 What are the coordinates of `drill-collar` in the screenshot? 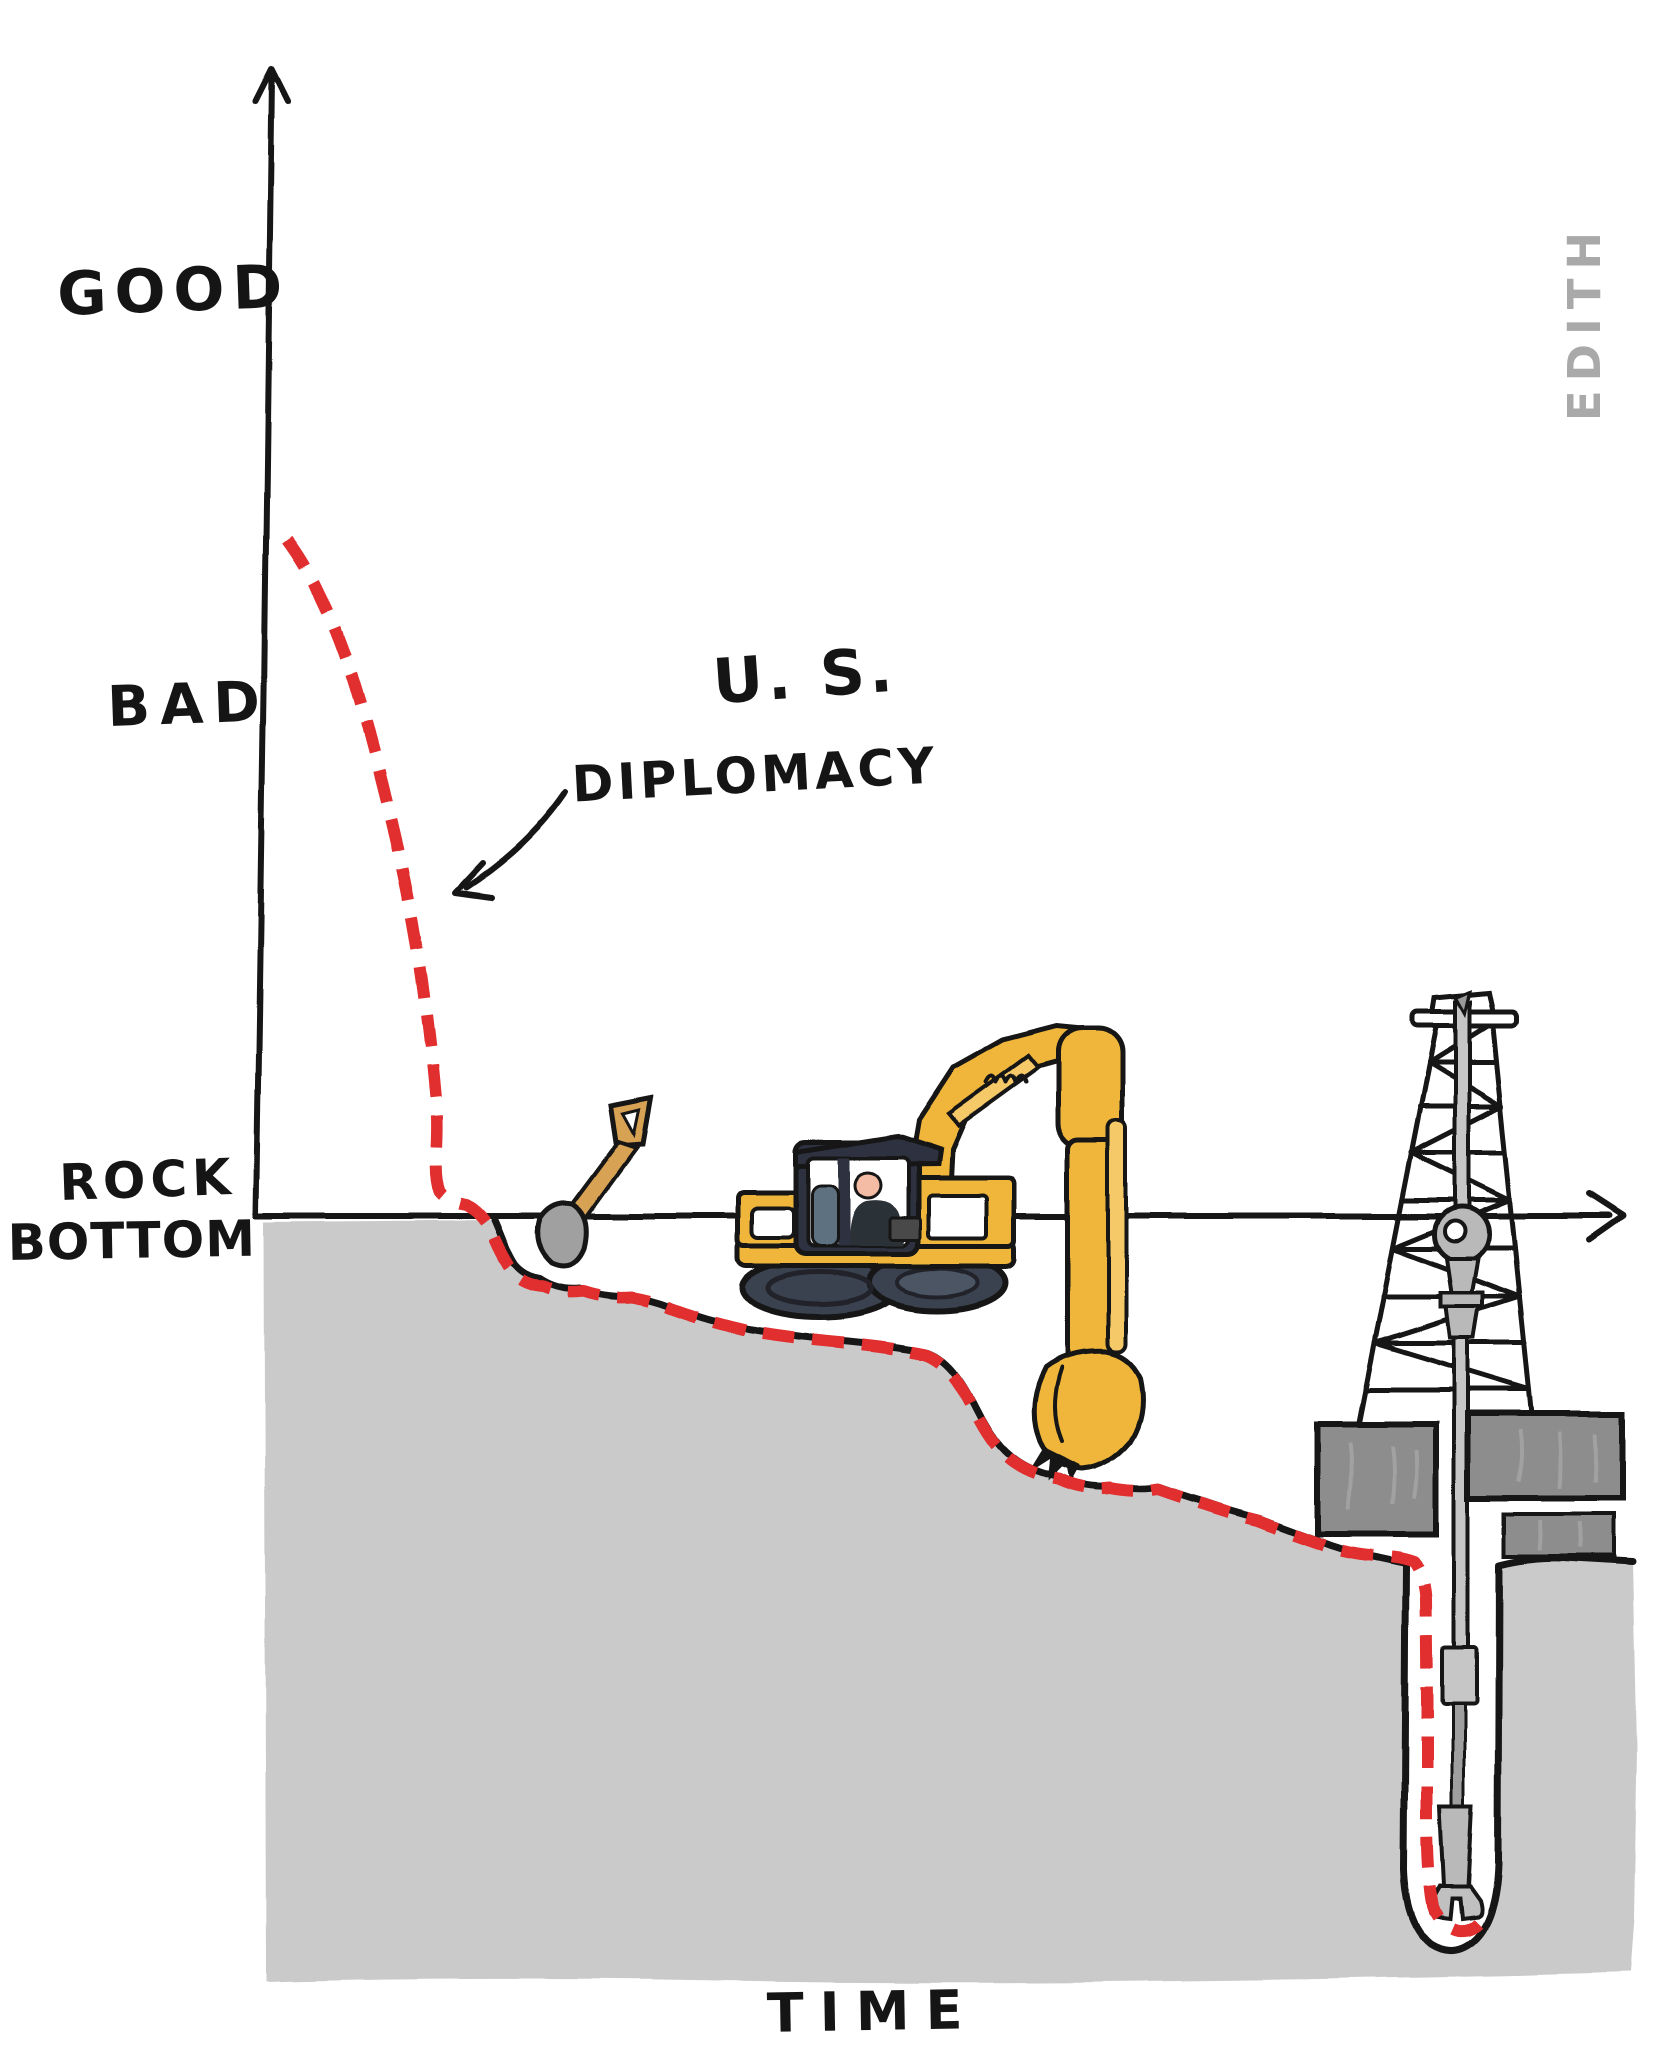 It's located at (1456, 1846).